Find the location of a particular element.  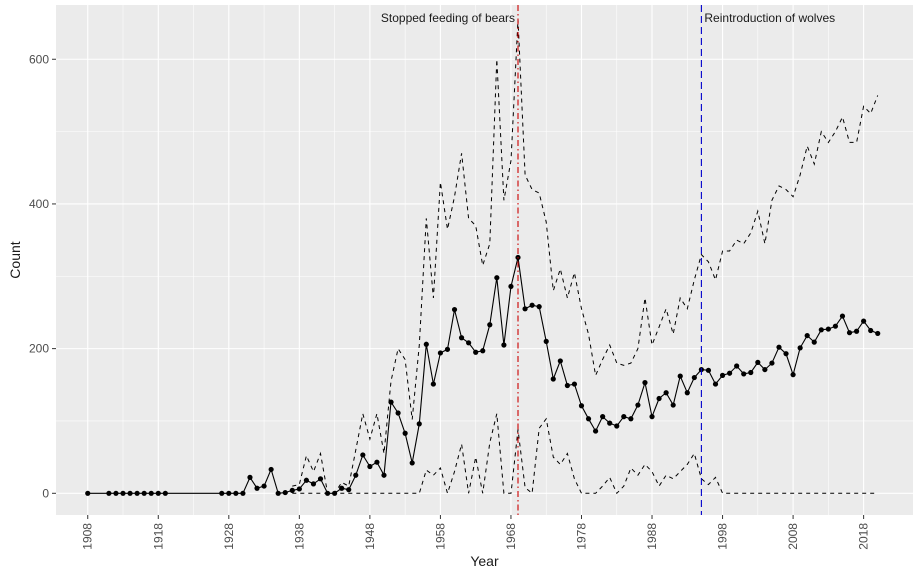

x-tick-label: 1958 is located at coordinates (440, 536).